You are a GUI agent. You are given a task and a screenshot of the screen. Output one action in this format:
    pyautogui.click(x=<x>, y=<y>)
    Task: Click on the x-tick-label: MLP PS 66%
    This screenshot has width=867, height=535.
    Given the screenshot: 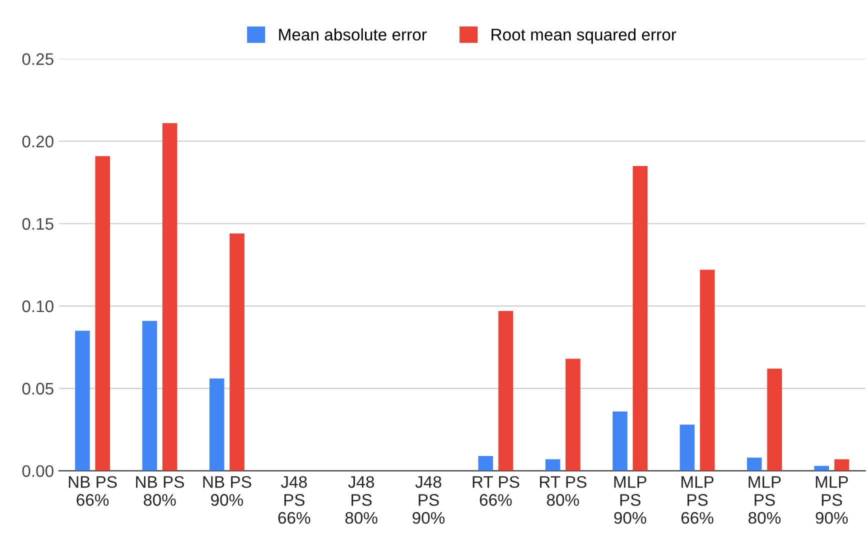 What is the action you would take?
    pyautogui.click(x=697, y=500)
    